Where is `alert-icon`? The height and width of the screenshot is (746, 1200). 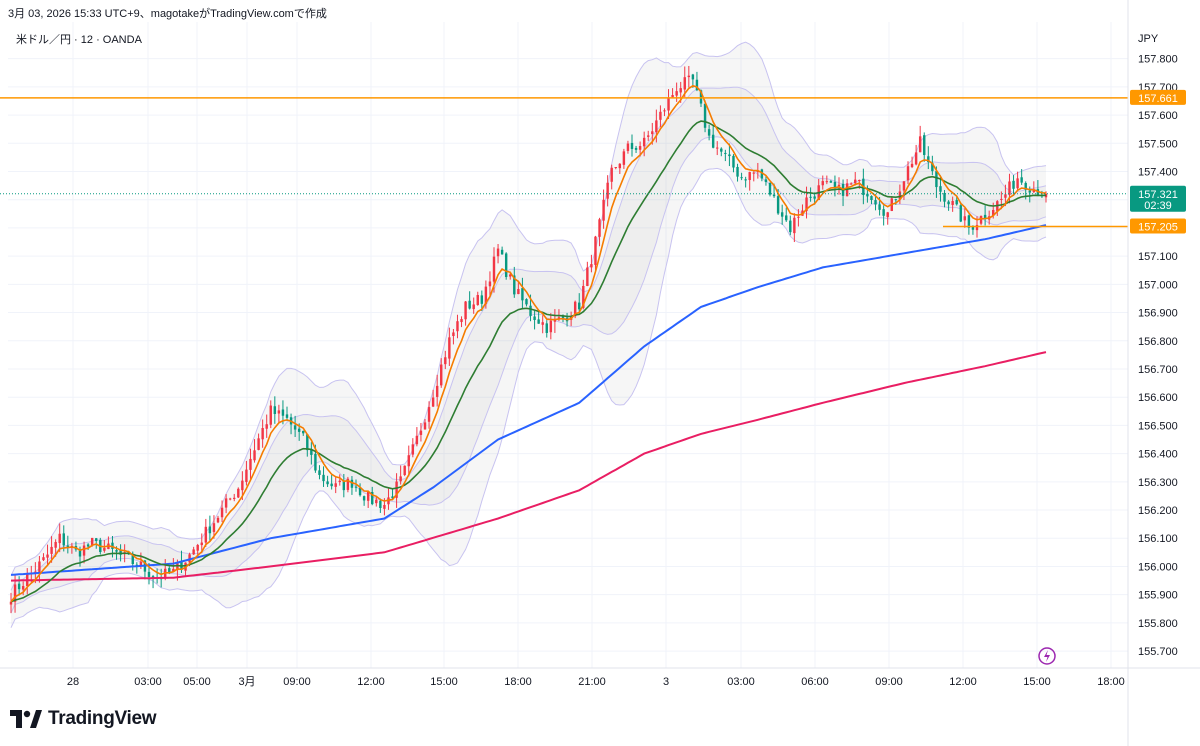 alert-icon is located at coordinates (1047, 656).